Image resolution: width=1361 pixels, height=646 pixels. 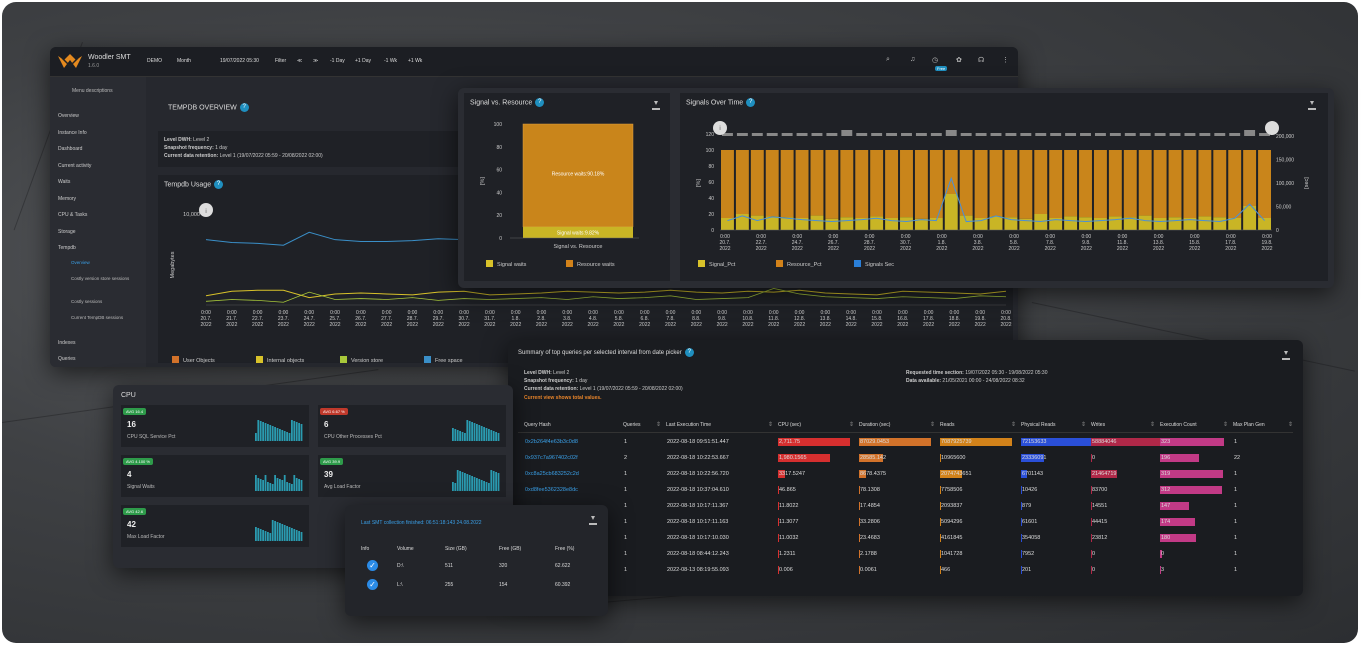 I want to click on clock-icon: ◷, so click(x=935, y=60).